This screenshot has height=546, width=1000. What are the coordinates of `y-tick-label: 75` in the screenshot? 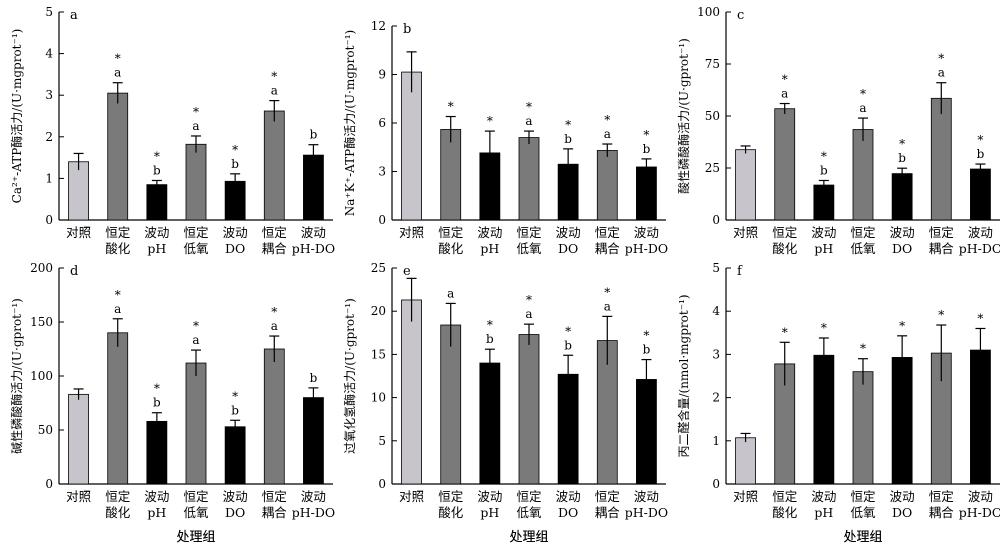 It's located at (712, 64).